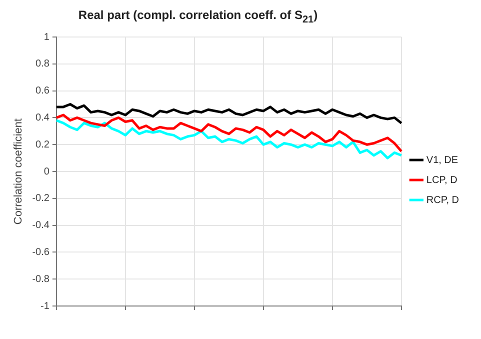 The image size is (481, 339). What do you see at coordinates (41, 252) in the screenshot?
I see `y-tick-label: -0.6` at bounding box center [41, 252].